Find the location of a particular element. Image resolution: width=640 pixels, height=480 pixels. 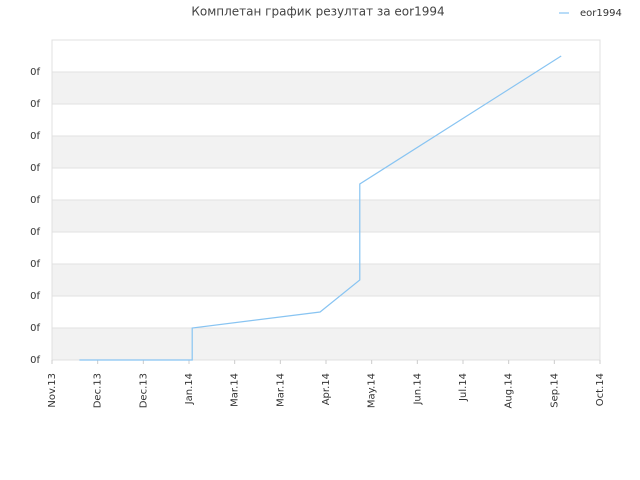

x-tick-label: Nov.13 is located at coordinates (52, 390).